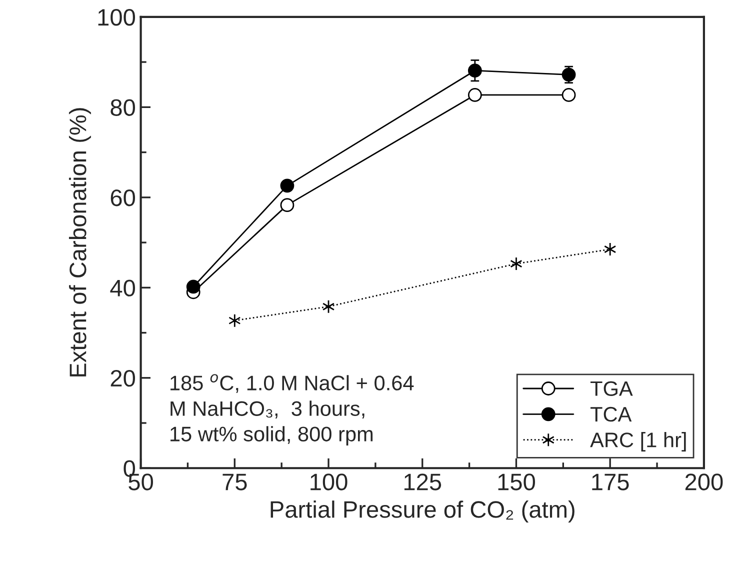 The width and height of the screenshot is (741, 564). Describe the element at coordinates (123, 288) in the screenshot. I see `y-tick-label: 40` at that location.